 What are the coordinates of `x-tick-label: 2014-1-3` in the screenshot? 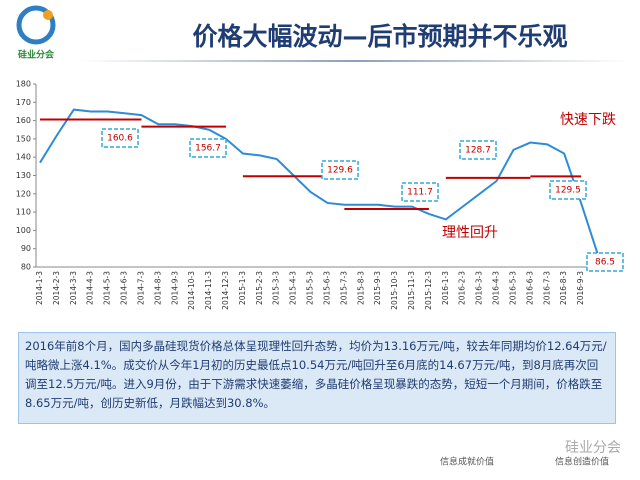 It's located at (39, 288).